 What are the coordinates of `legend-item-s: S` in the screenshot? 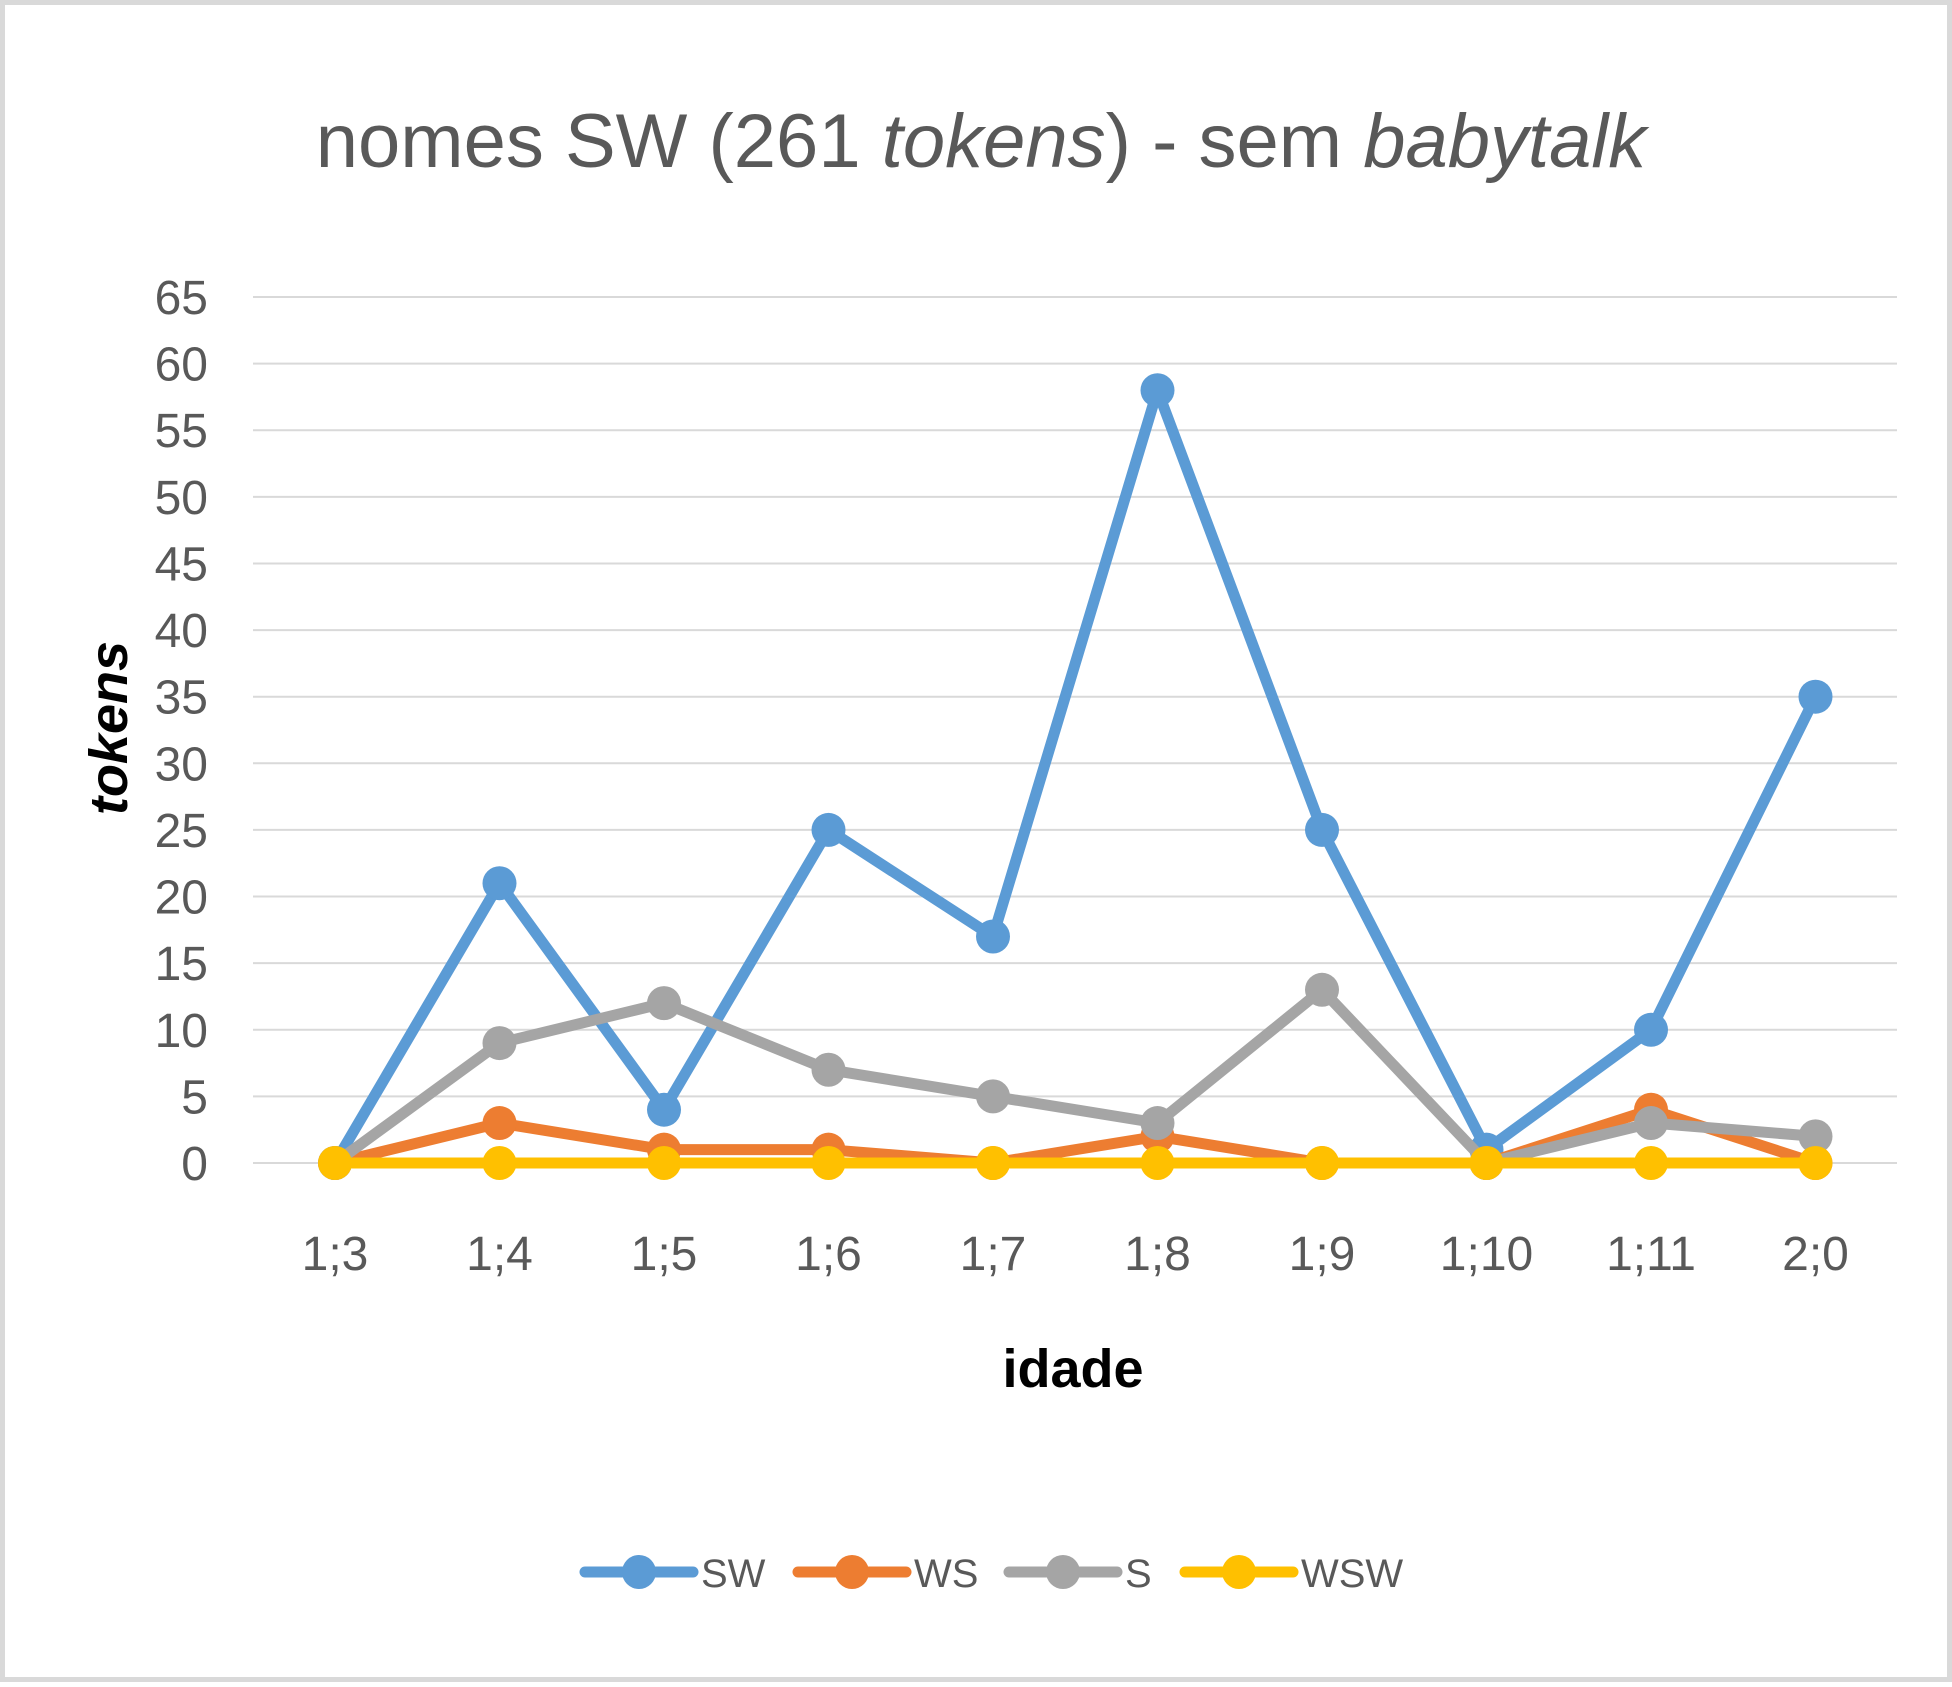 It's located at (1077, 1574).